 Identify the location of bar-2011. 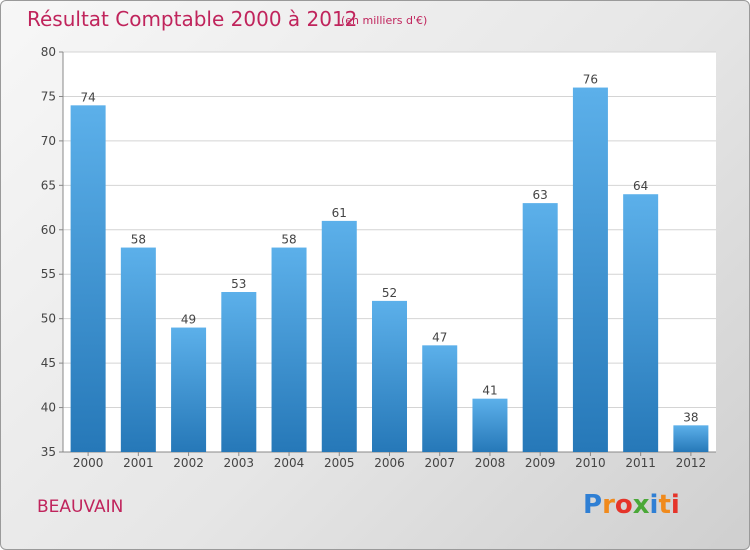
(641, 323).